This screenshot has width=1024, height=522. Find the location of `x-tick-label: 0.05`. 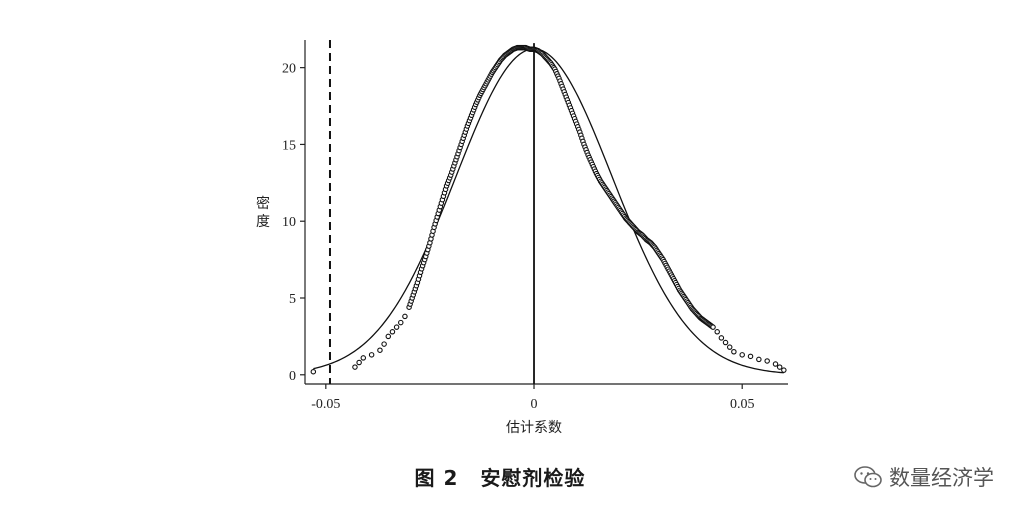

x-tick-label: 0.05 is located at coordinates (742, 404).